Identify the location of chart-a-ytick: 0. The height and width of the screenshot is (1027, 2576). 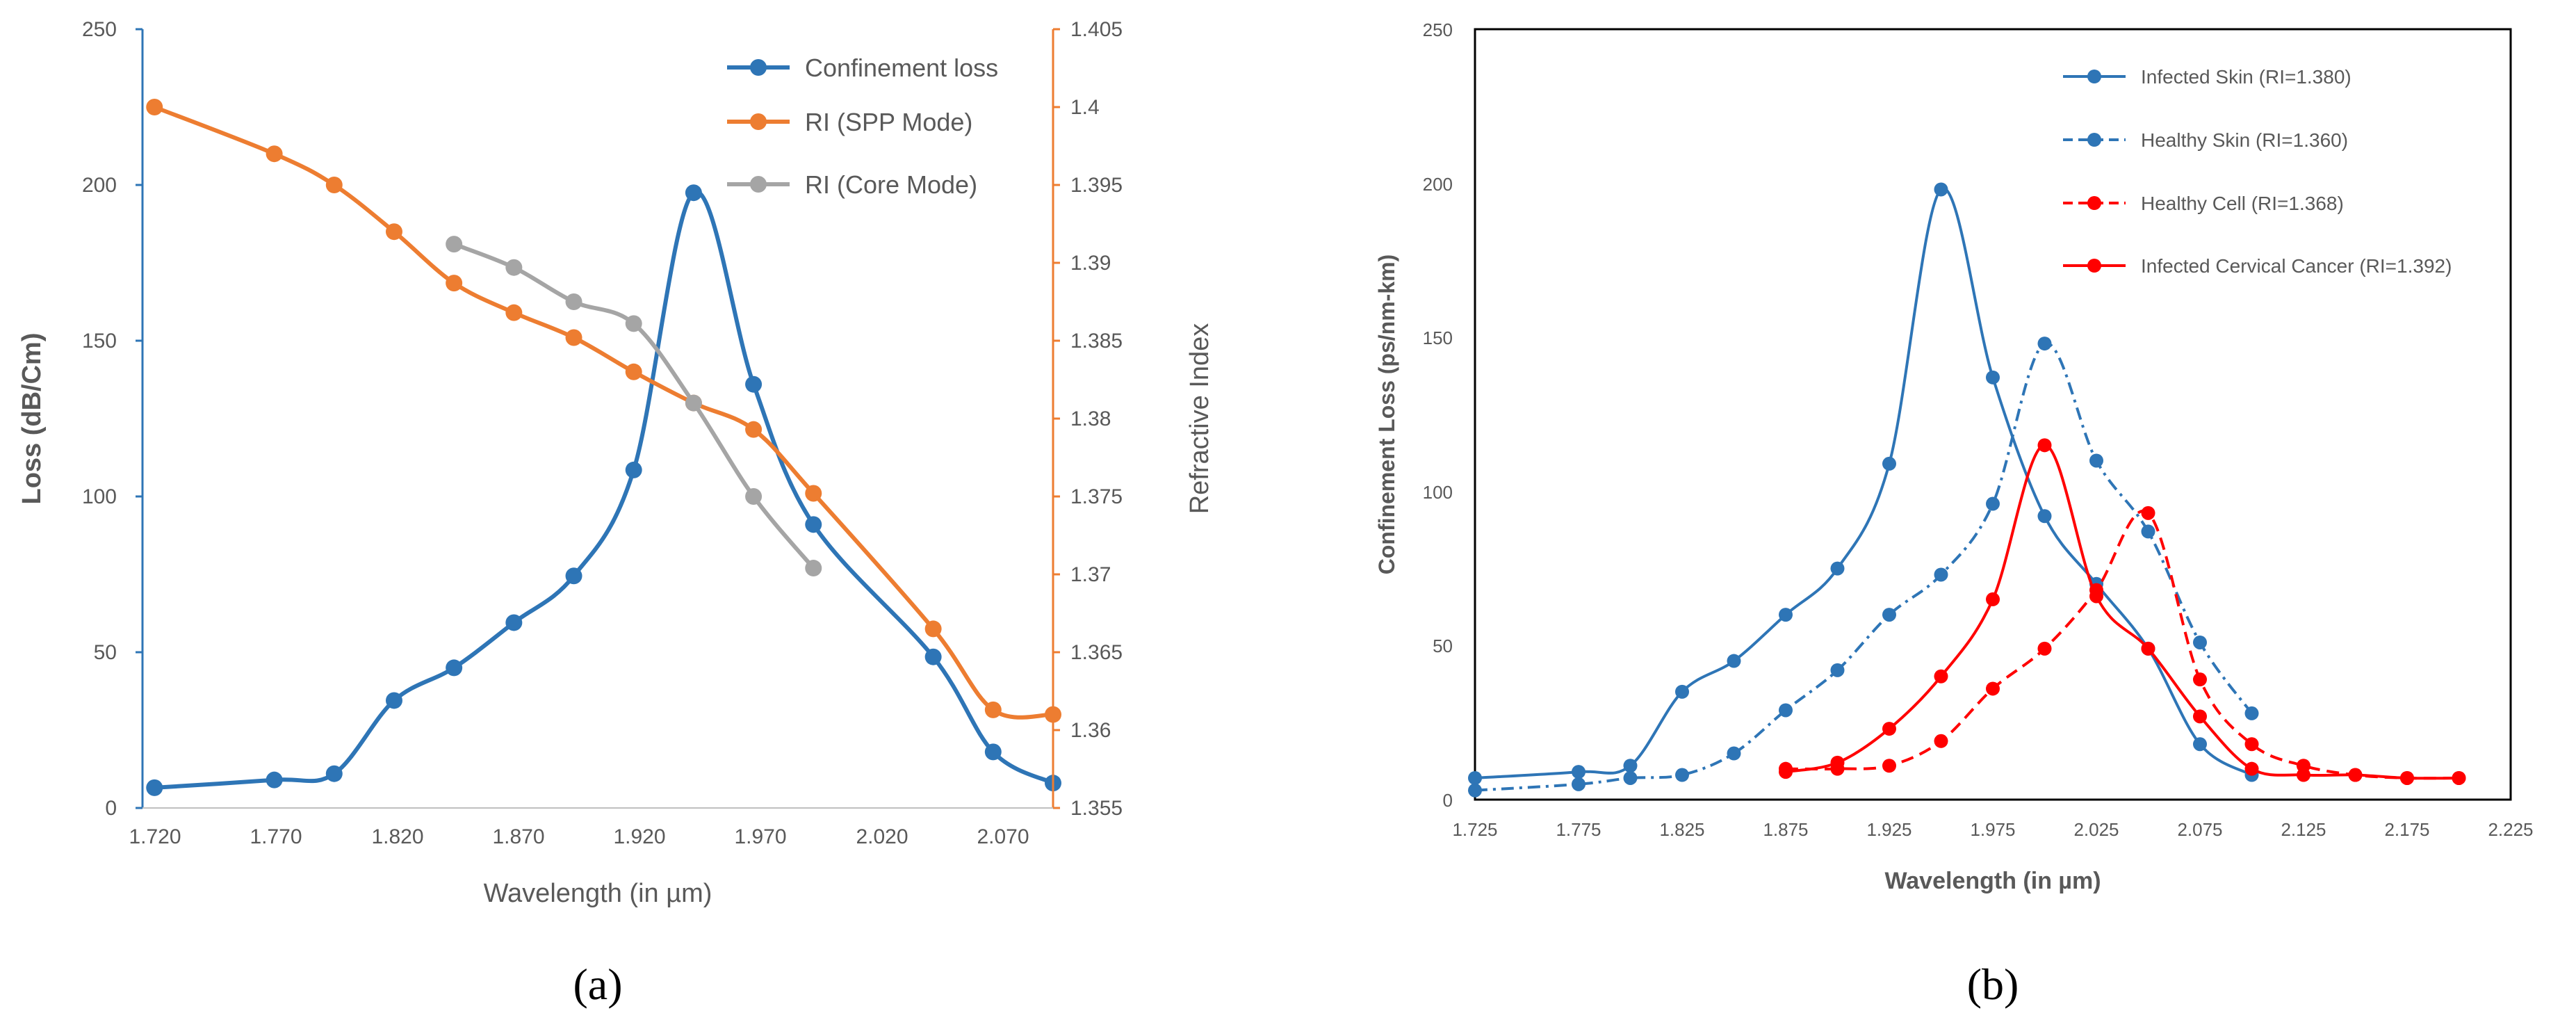
(111, 808).